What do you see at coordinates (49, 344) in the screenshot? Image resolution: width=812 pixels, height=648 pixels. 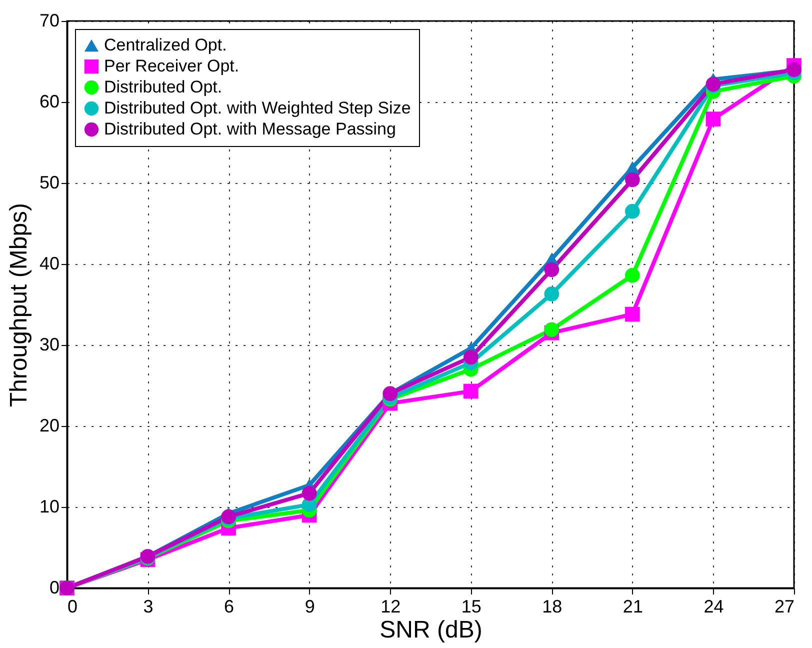 I see `y-tick-label: 30` at bounding box center [49, 344].